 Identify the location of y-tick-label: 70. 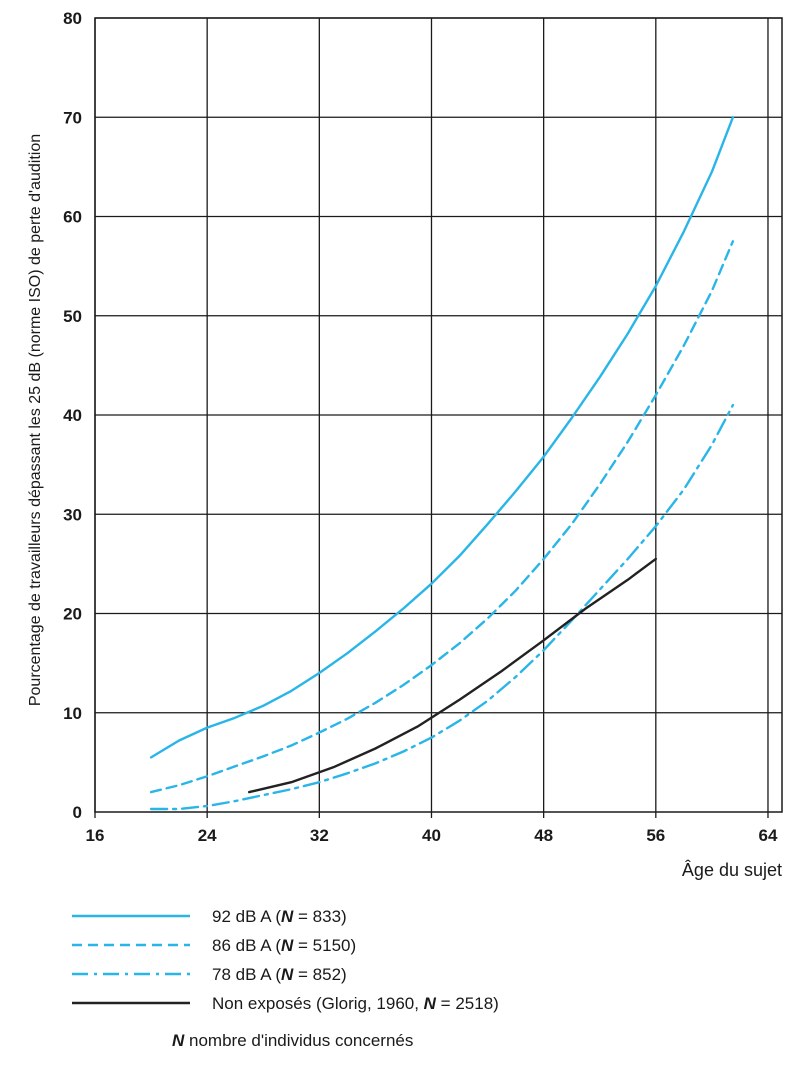
(72, 117).